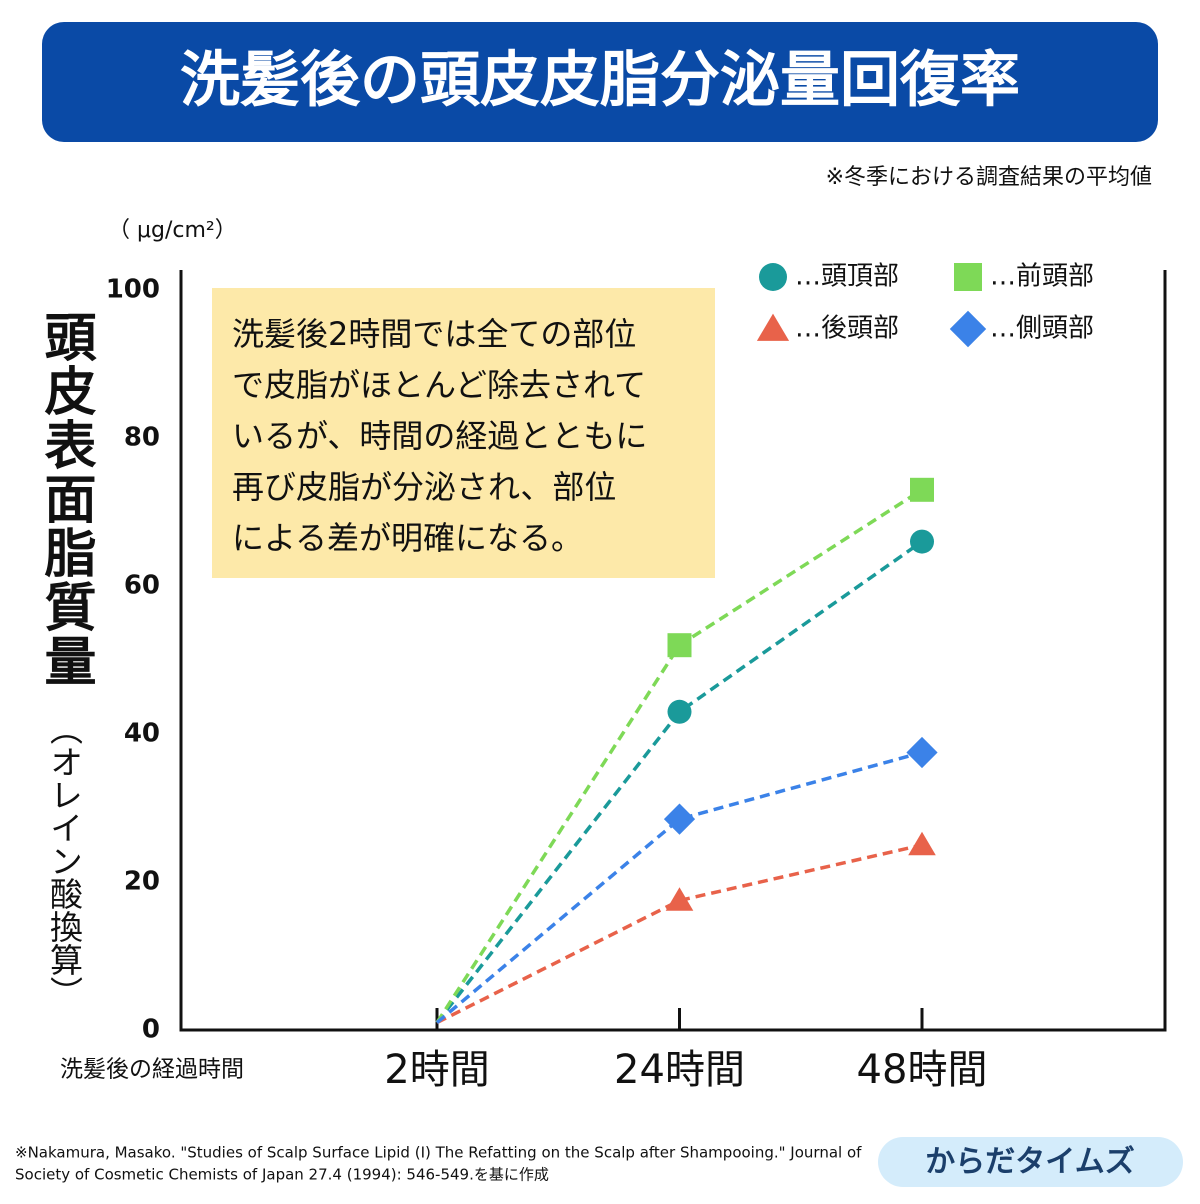 The height and width of the screenshot is (1204, 1200). Describe the element at coordinates (436, 1070) in the screenshot. I see `x-tick-label: 2時間` at that location.